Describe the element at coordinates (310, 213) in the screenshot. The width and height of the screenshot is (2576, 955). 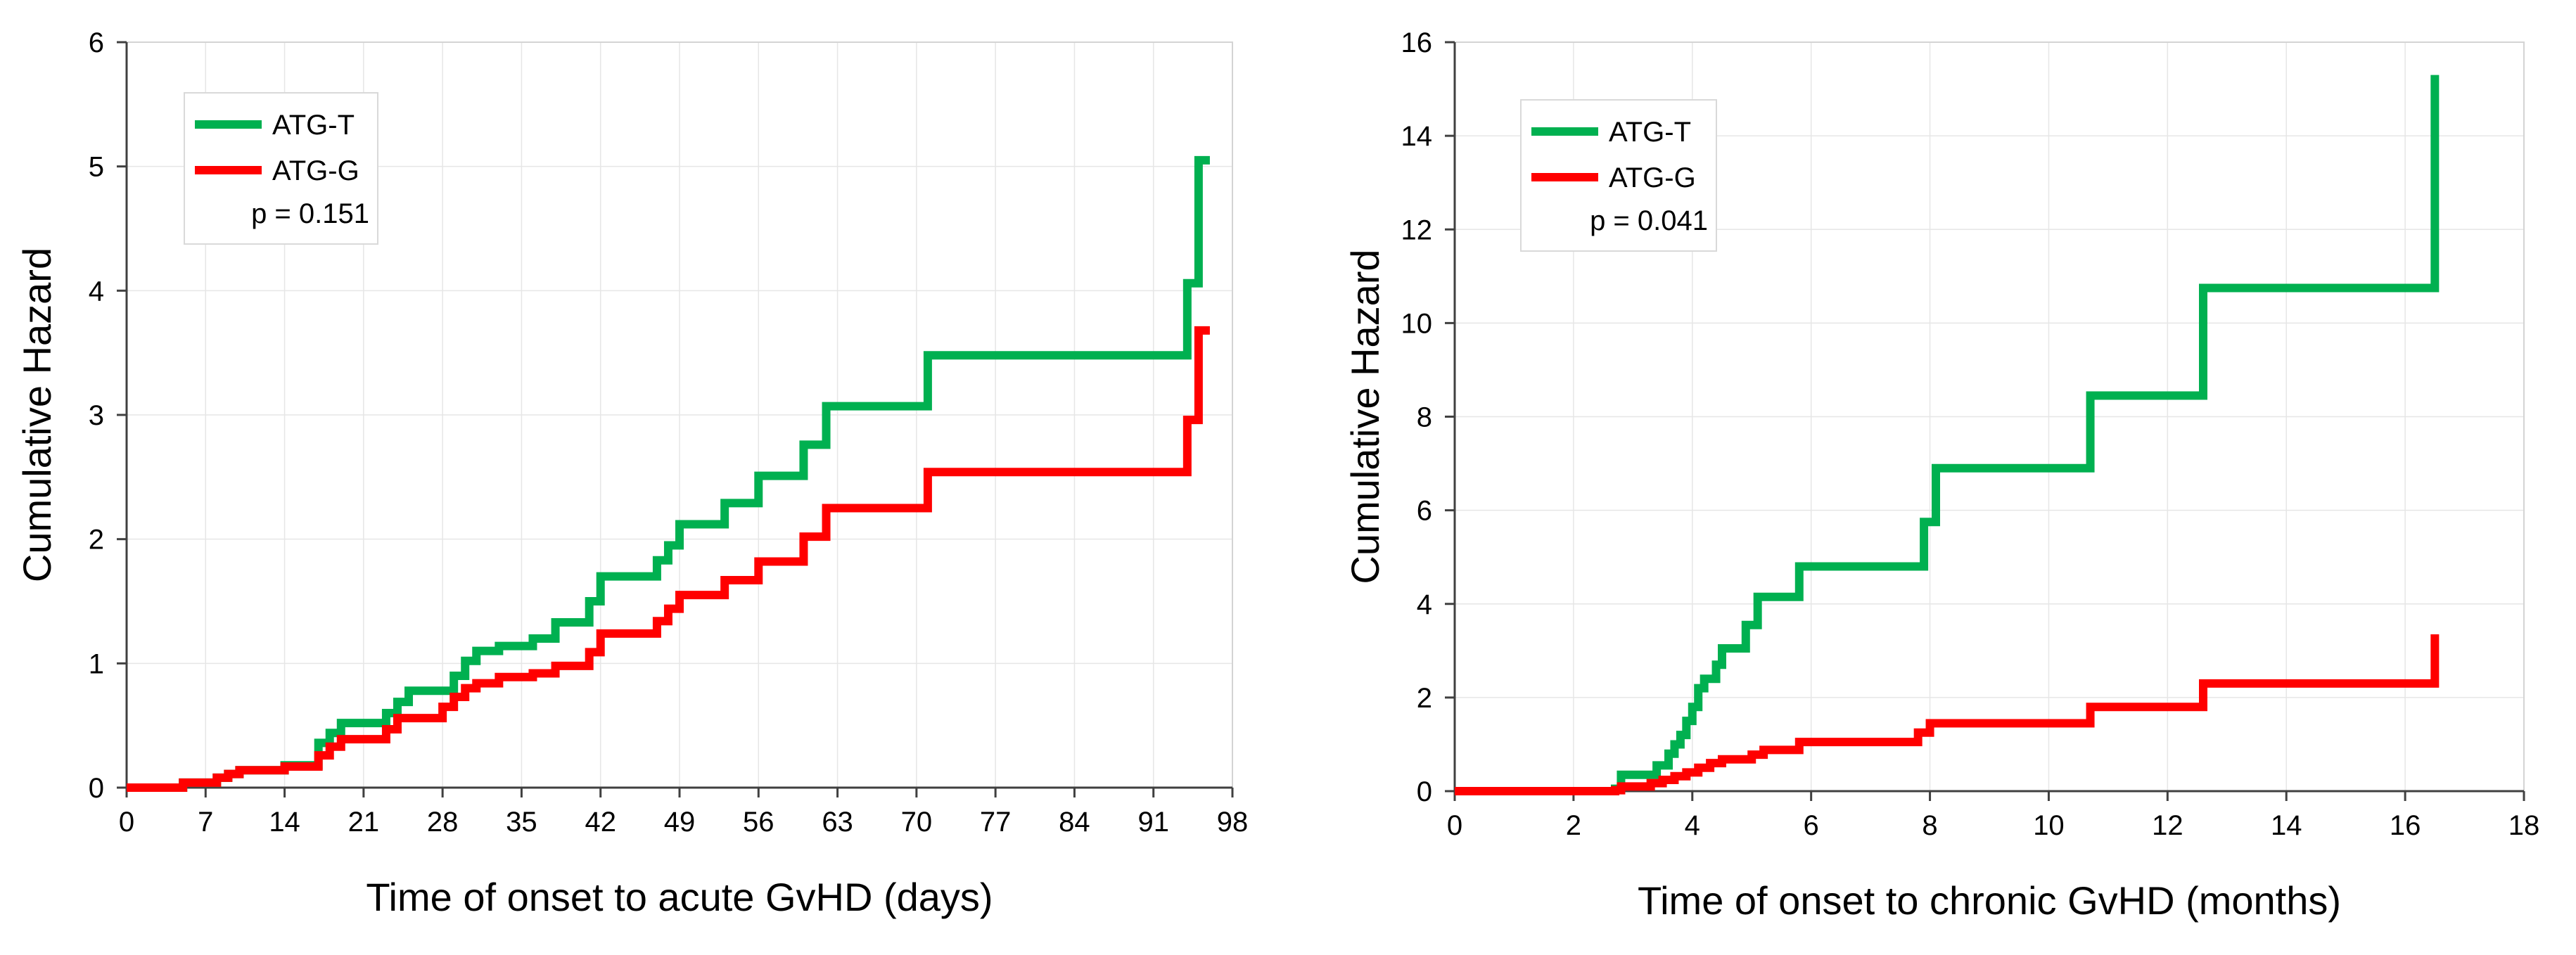
I see `p-value-annotation: p = 0.151` at that location.